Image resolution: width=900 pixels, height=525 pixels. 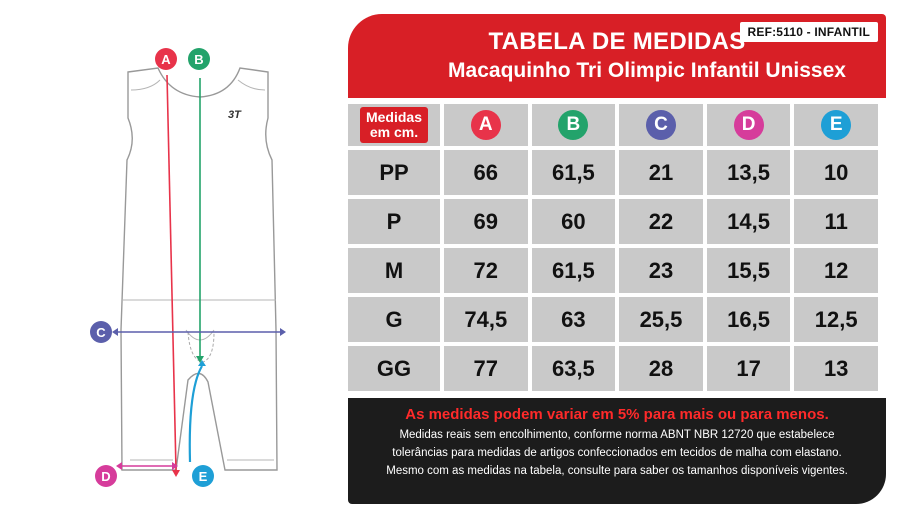 I want to click on measure-line-e, so click(x=195, y=414).